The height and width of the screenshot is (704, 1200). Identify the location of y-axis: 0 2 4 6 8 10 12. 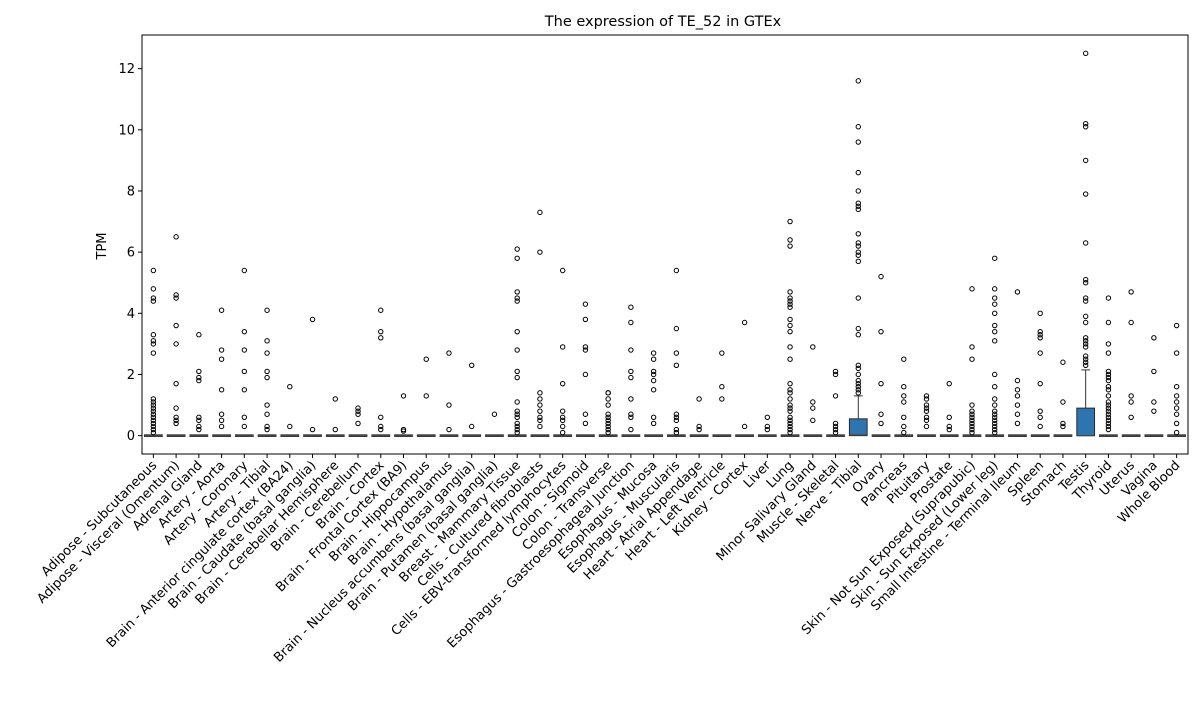
(130, 253).